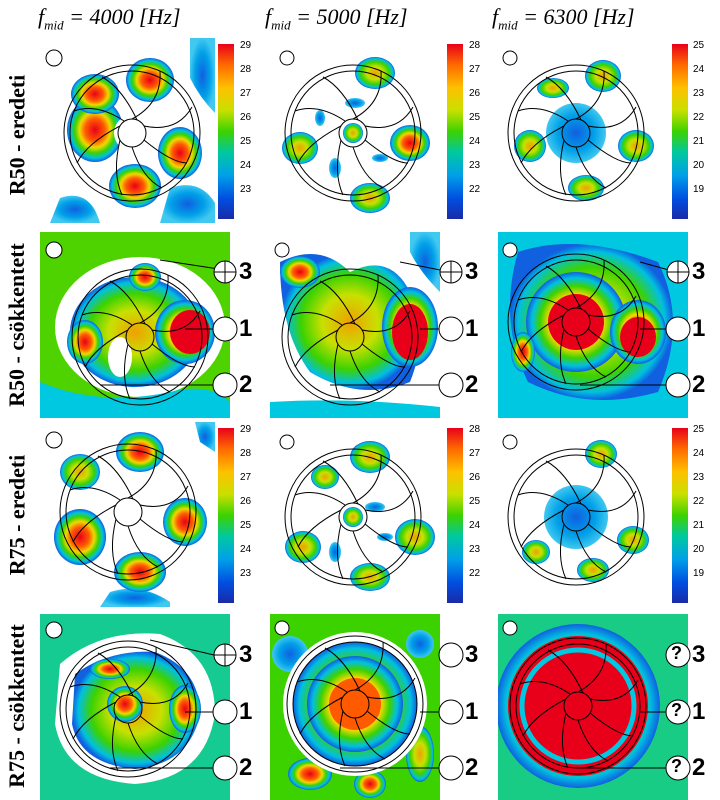 The image size is (720, 800). What do you see at coordinates (336, 18) in the screenshot?
I see `header-5000hz: fmid = 5000 [Hz]` at bounding box center [336, 18].